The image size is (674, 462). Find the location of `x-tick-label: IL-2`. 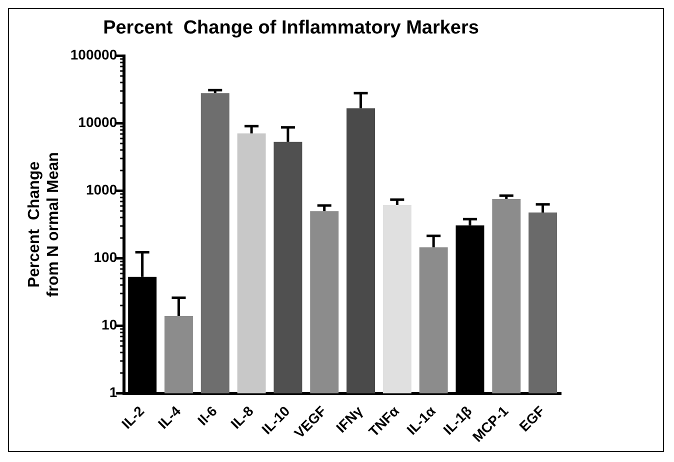

x-tick-label: IL-2 is located at coordinates (133, 417).